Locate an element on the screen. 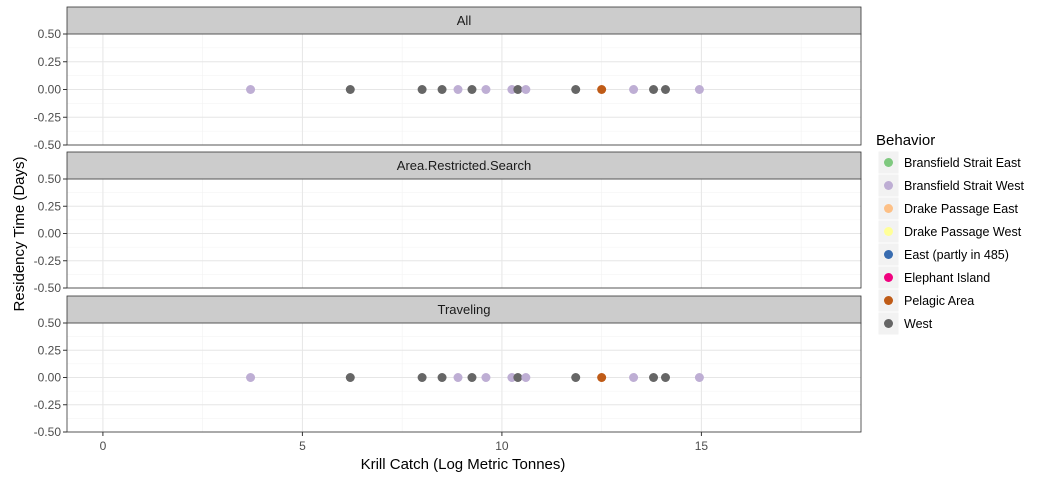 This screenshot has width=1056, height=480. legend-label: Bransfield Strait West is located at coordinates (964, 186).